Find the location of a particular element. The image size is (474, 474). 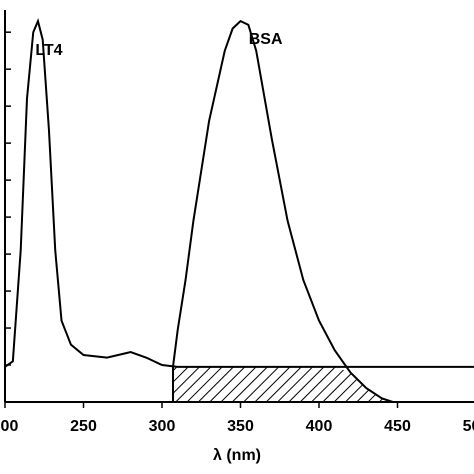

x-tick-label: 350 is located at coordinates (240, 426).